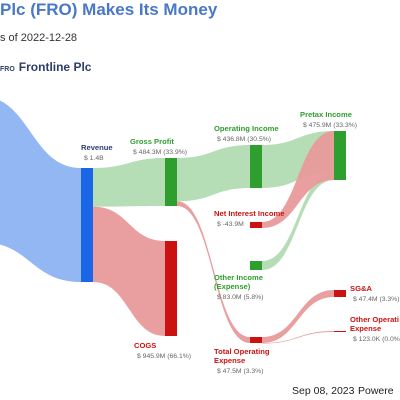 Image resolution: width=400 pixels, height=400 pixels. I want to click on node-other_income-label: (Expense), so click(232, 286).